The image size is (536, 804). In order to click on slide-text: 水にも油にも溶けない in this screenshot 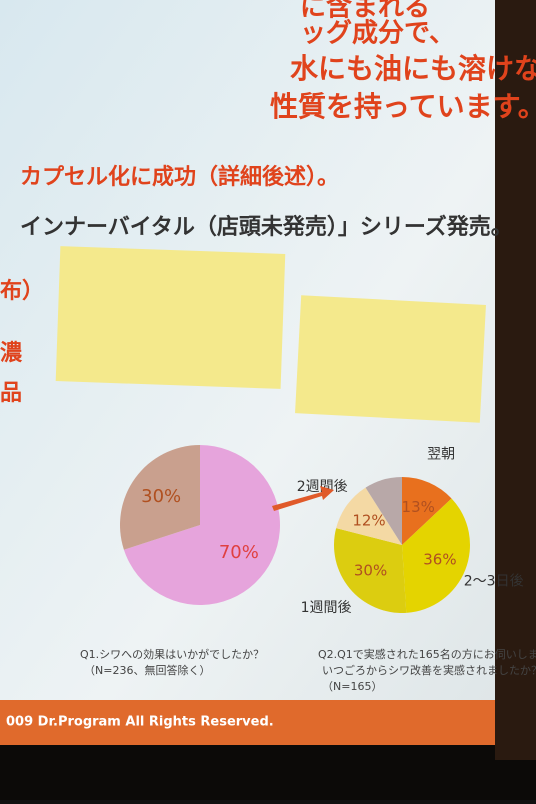, I will do `click(413, 68)`.